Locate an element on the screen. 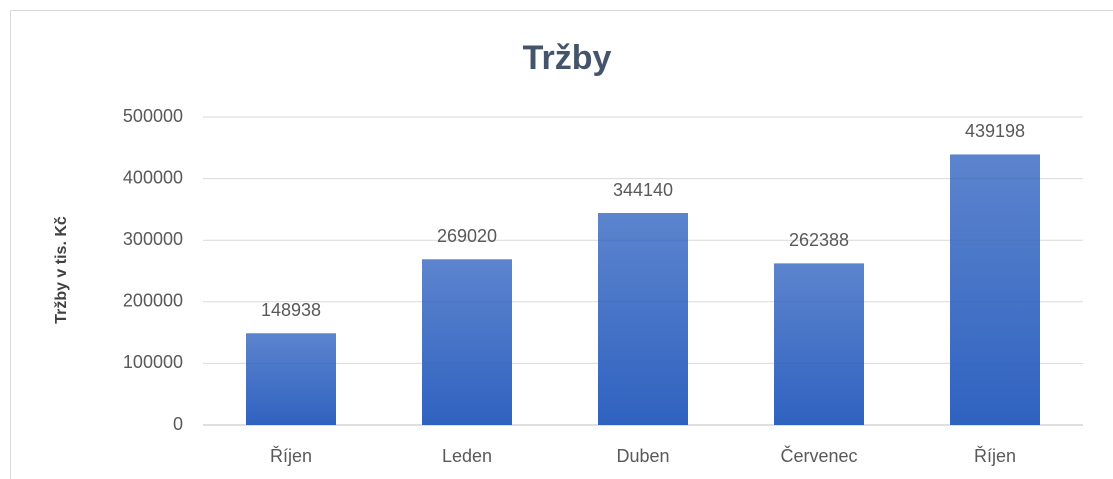 This screenshot has width=1113, height=479. data-label: 269020 is located at coordinates (467, 236).